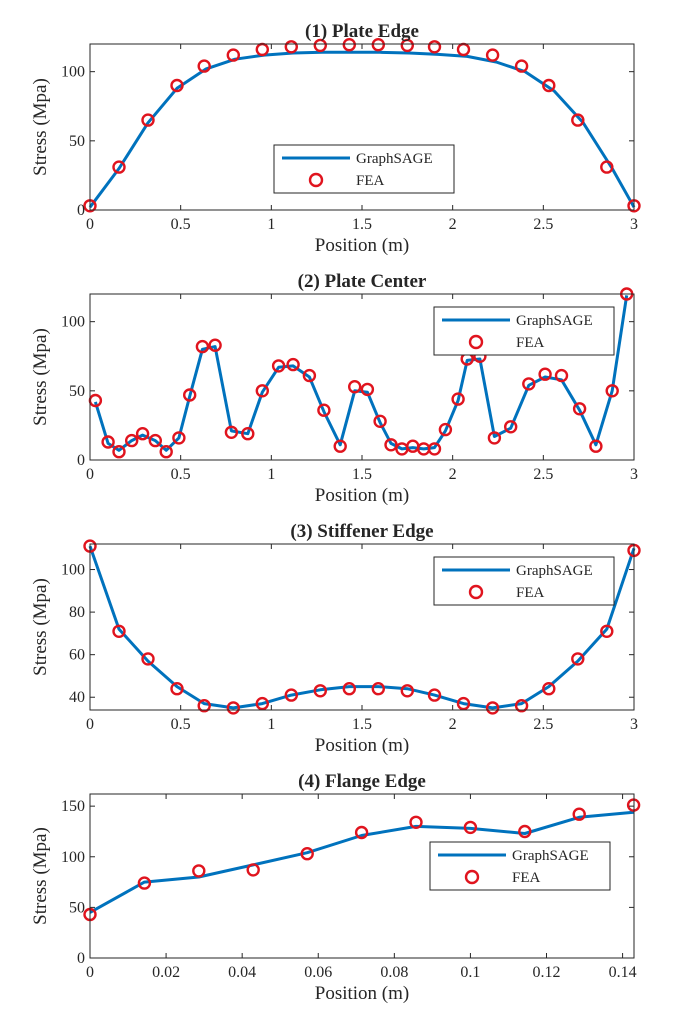 The width and height of the screenshot is (700, 1034). I want to click on x-tick-label: 0.14, so click(623, 972).